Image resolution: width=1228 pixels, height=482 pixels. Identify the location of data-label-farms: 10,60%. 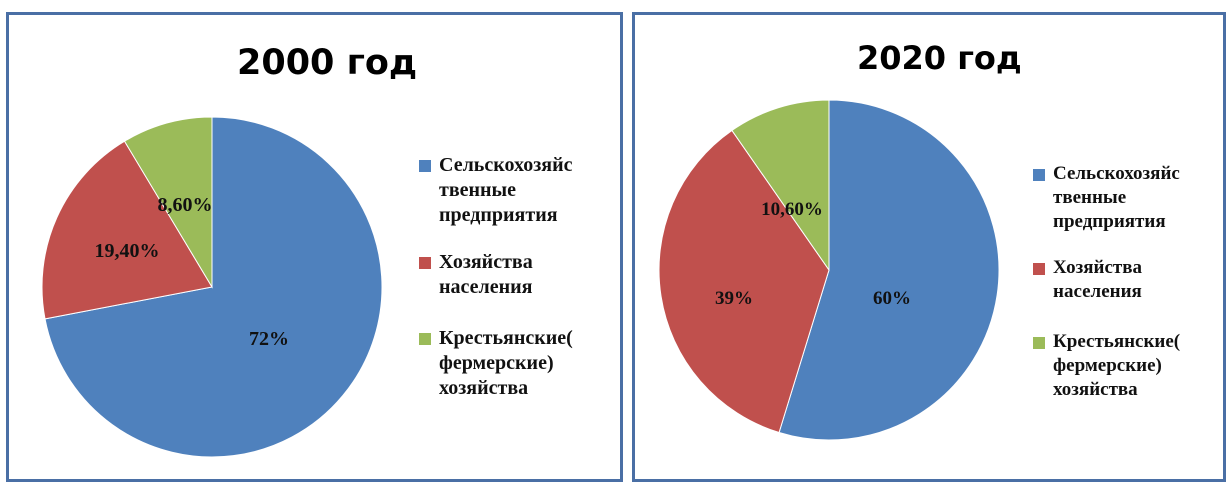
(792, 209).